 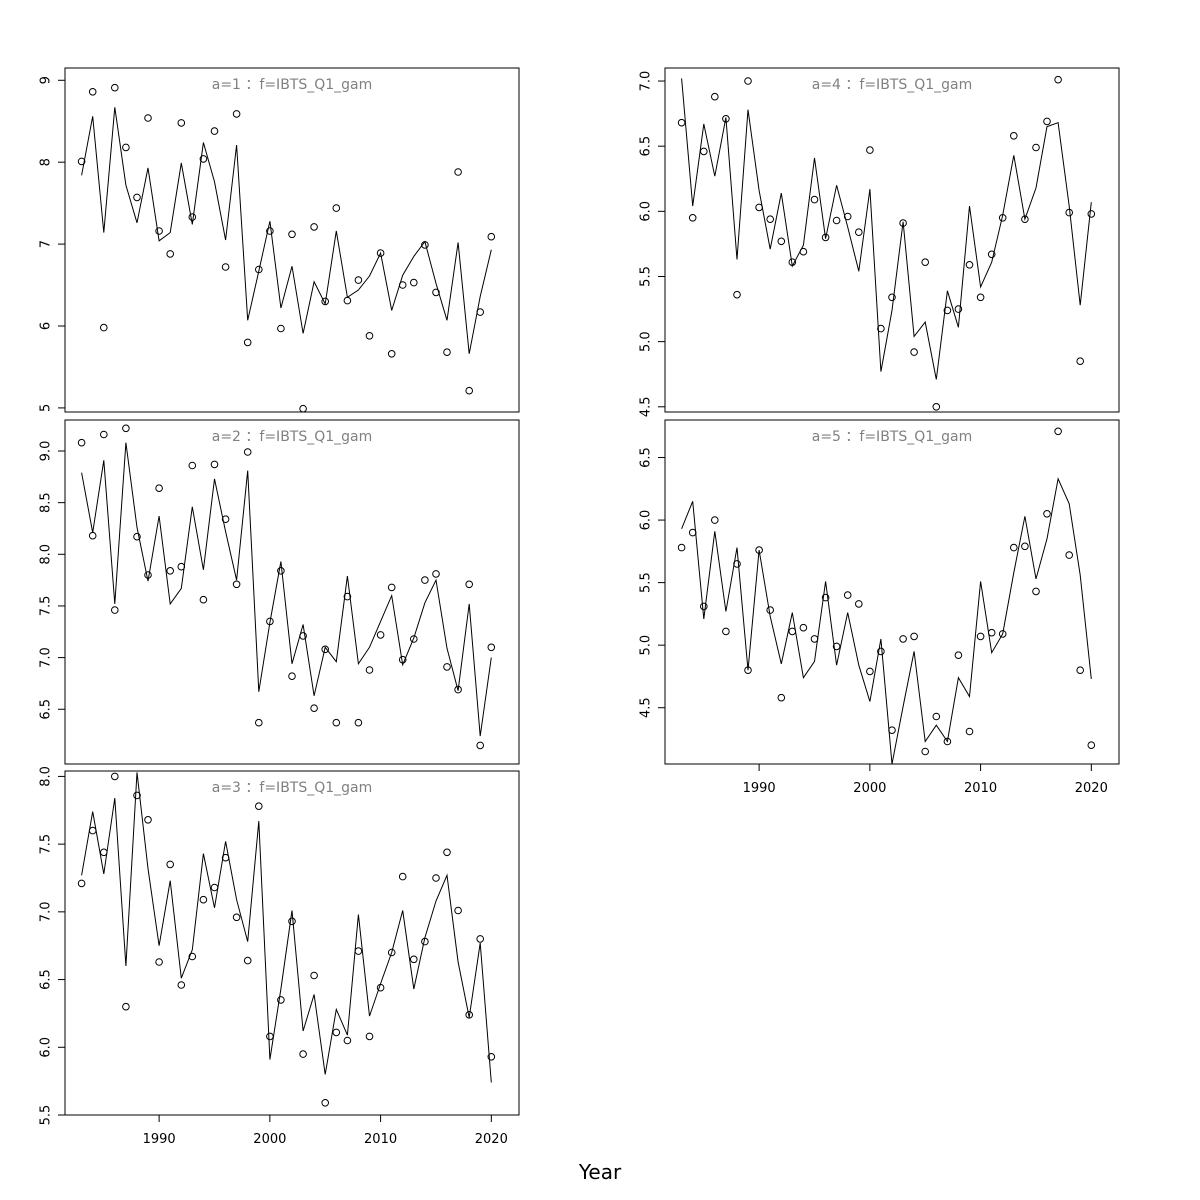 I want to click on figure-x-axis-label: Year, so click(x=600, y=1172).